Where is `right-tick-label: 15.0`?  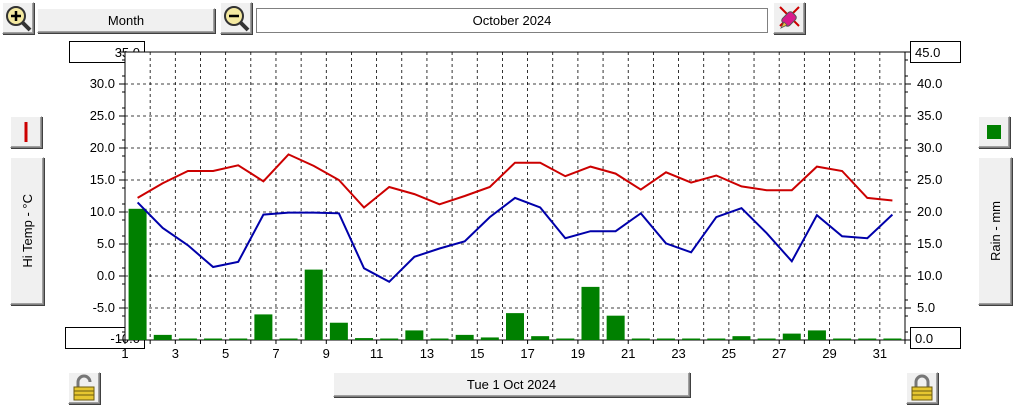 right-tick-label: 15.0 is located at coordinates (929, 243).